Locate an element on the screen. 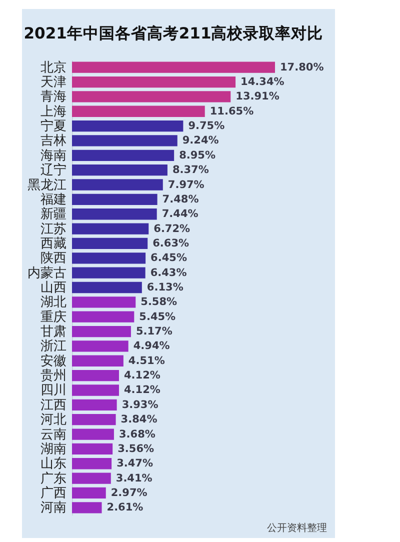  data-label: 5.58% is located at coordinates (159, 302).